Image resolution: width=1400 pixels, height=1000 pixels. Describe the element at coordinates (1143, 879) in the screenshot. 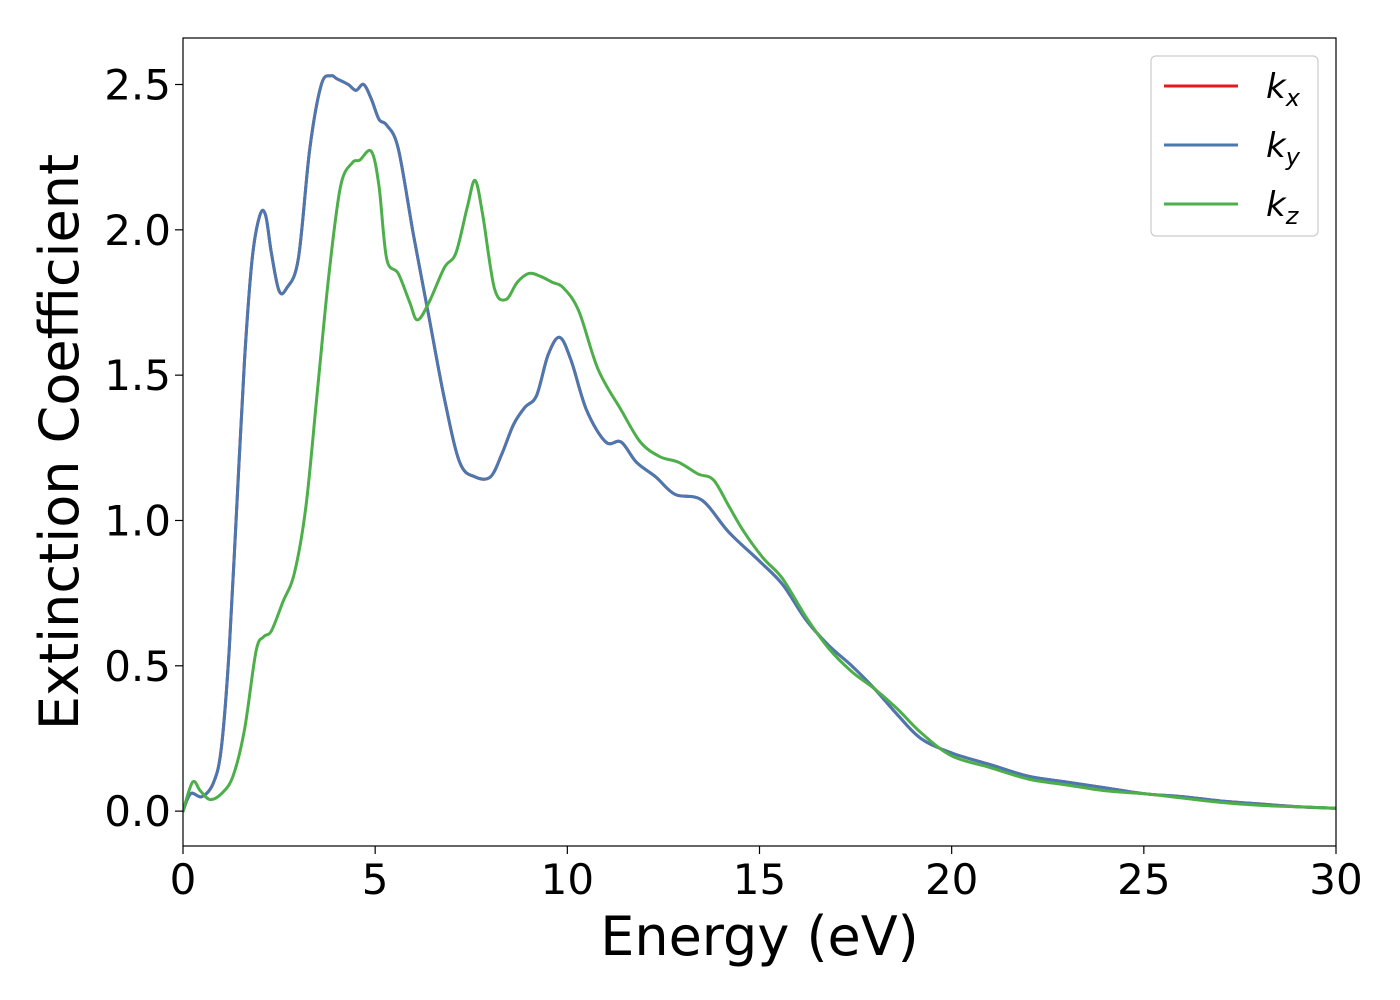

I see `x-tick-label: 25` at that location.